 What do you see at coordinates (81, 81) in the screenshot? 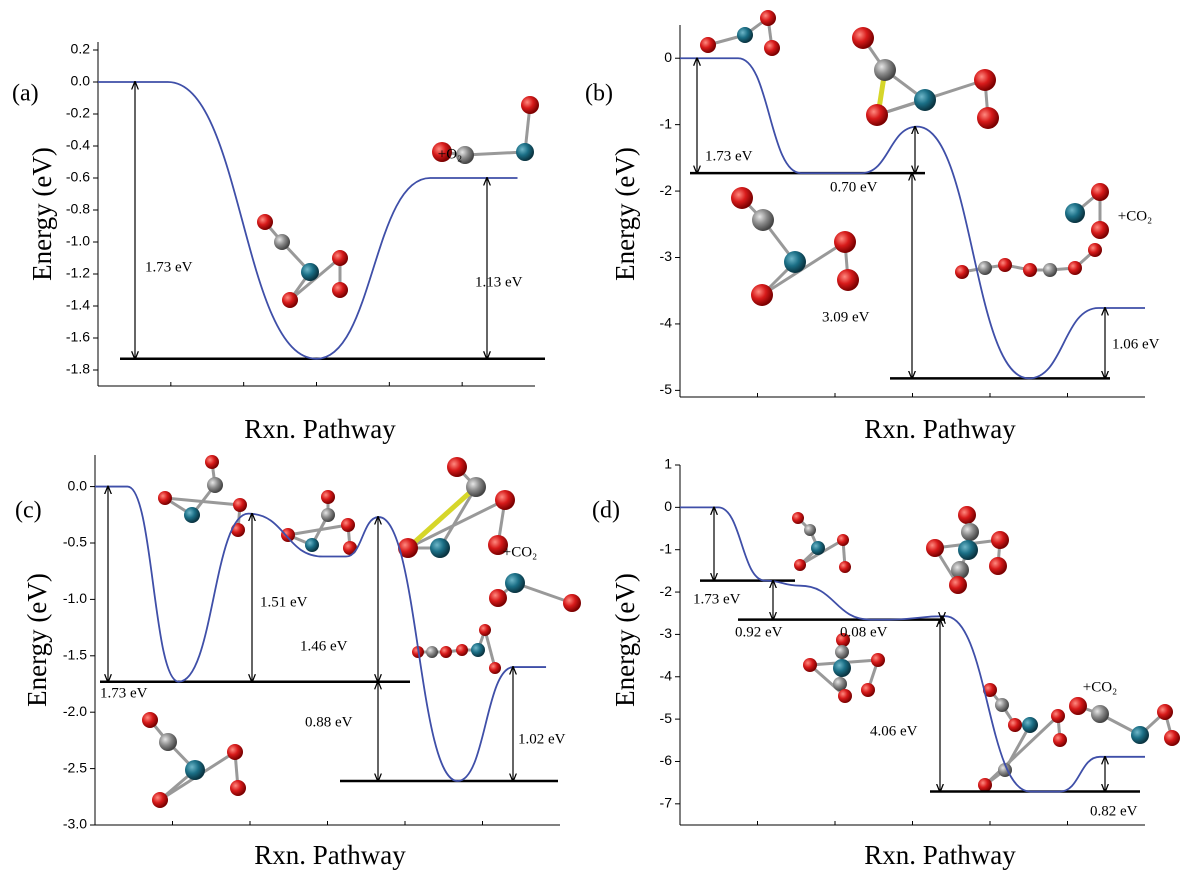
I see `y-tick-label: 0.0` at bounding box center [81, 81].